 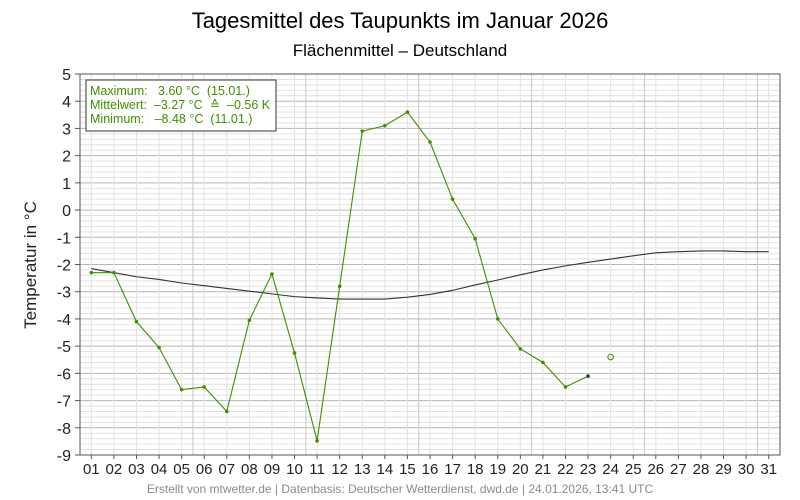 What do you see at coordinates (136, 469) in the screenshot?
I see `x-tick-label: 03` at bounding box center [136, 469].